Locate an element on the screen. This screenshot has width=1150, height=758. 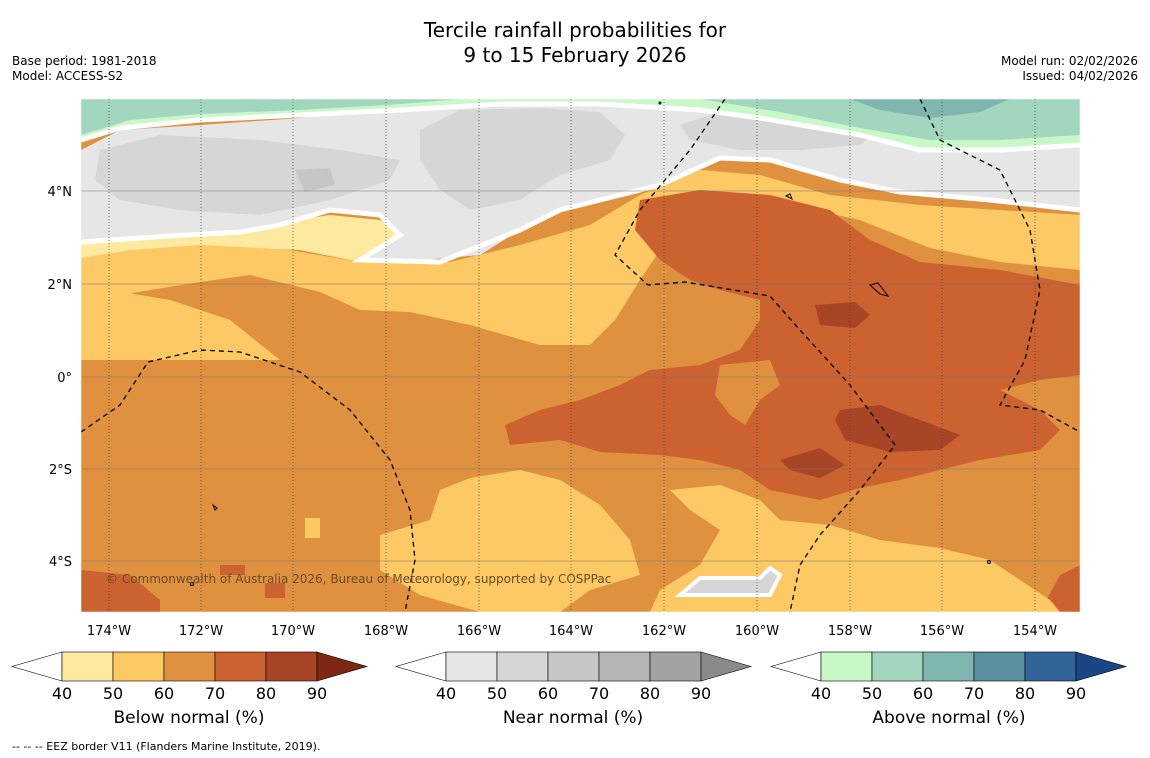
lat-label: 0° is located at coordinates (64, 378).